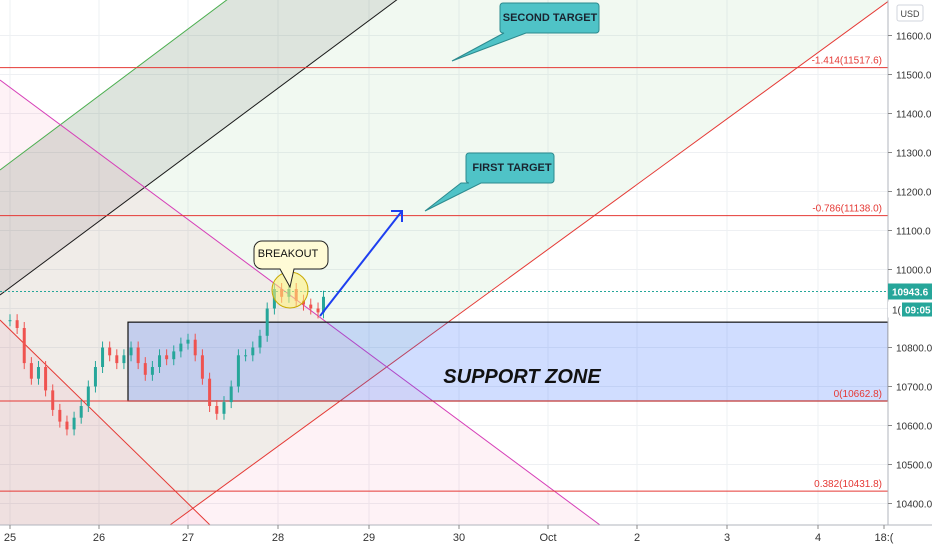 The width and height of the screenshot is (932, 555). I want to click on last-price-label: 10943.6, so click(910, 292).